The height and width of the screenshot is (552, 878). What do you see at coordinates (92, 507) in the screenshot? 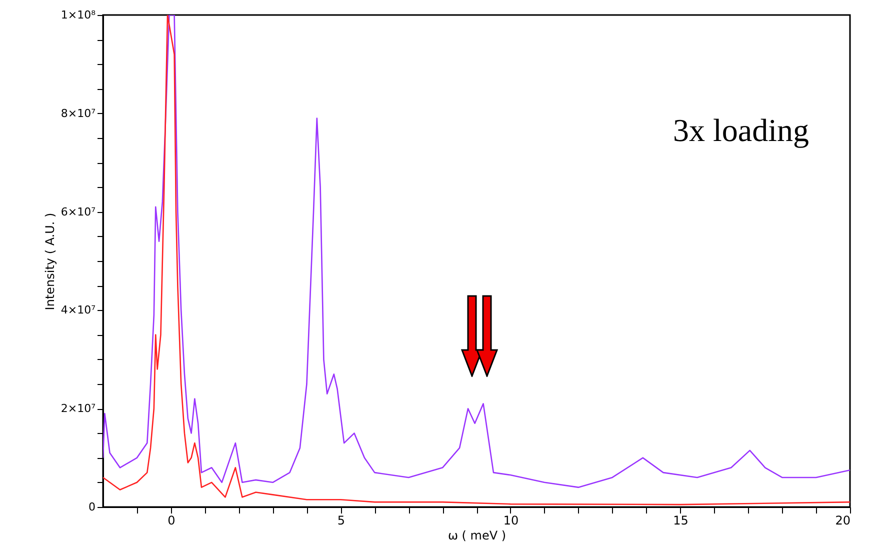
I see `y-tick-label: 0` at bounding box center [92, 507].